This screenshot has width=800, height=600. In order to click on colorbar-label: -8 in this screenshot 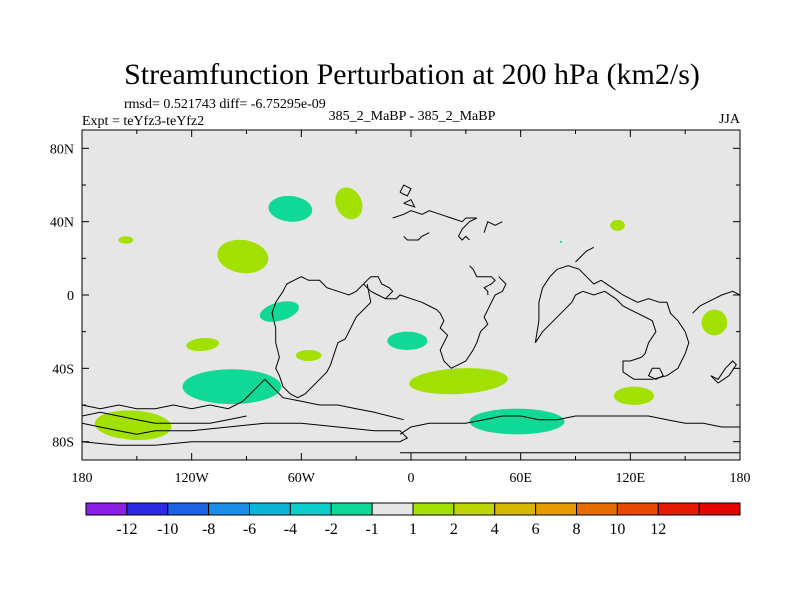, I will do `click(208, 529)`.